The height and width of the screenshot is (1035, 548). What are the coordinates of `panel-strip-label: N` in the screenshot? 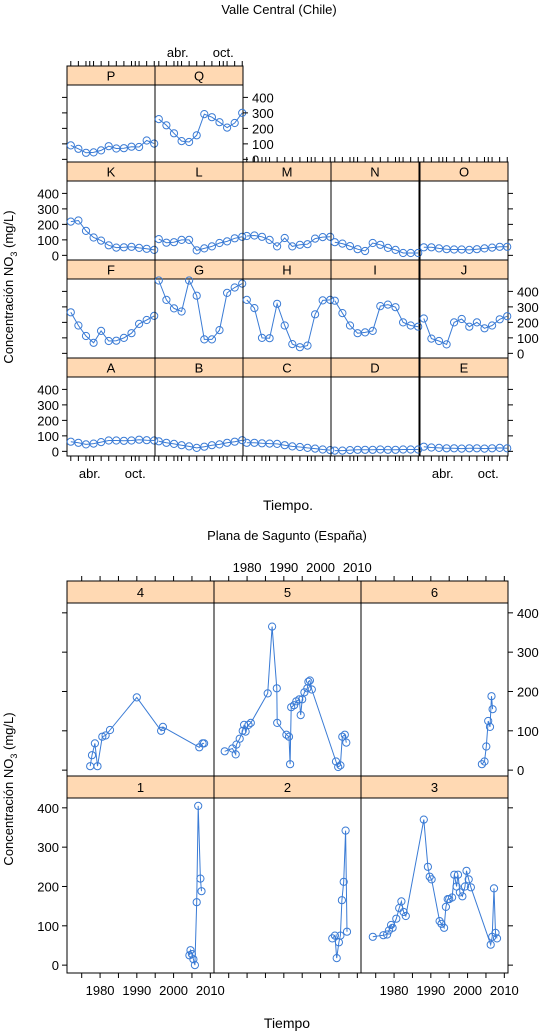 It's located at (374, 172).